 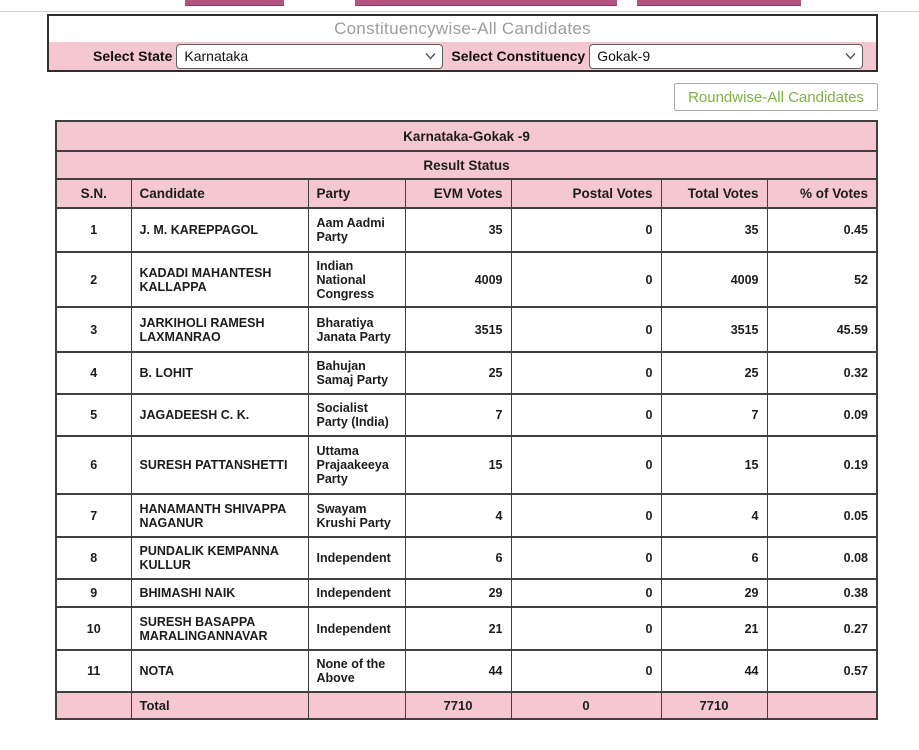 I want to click on cell-total: 35, so click(x=714, y=230).